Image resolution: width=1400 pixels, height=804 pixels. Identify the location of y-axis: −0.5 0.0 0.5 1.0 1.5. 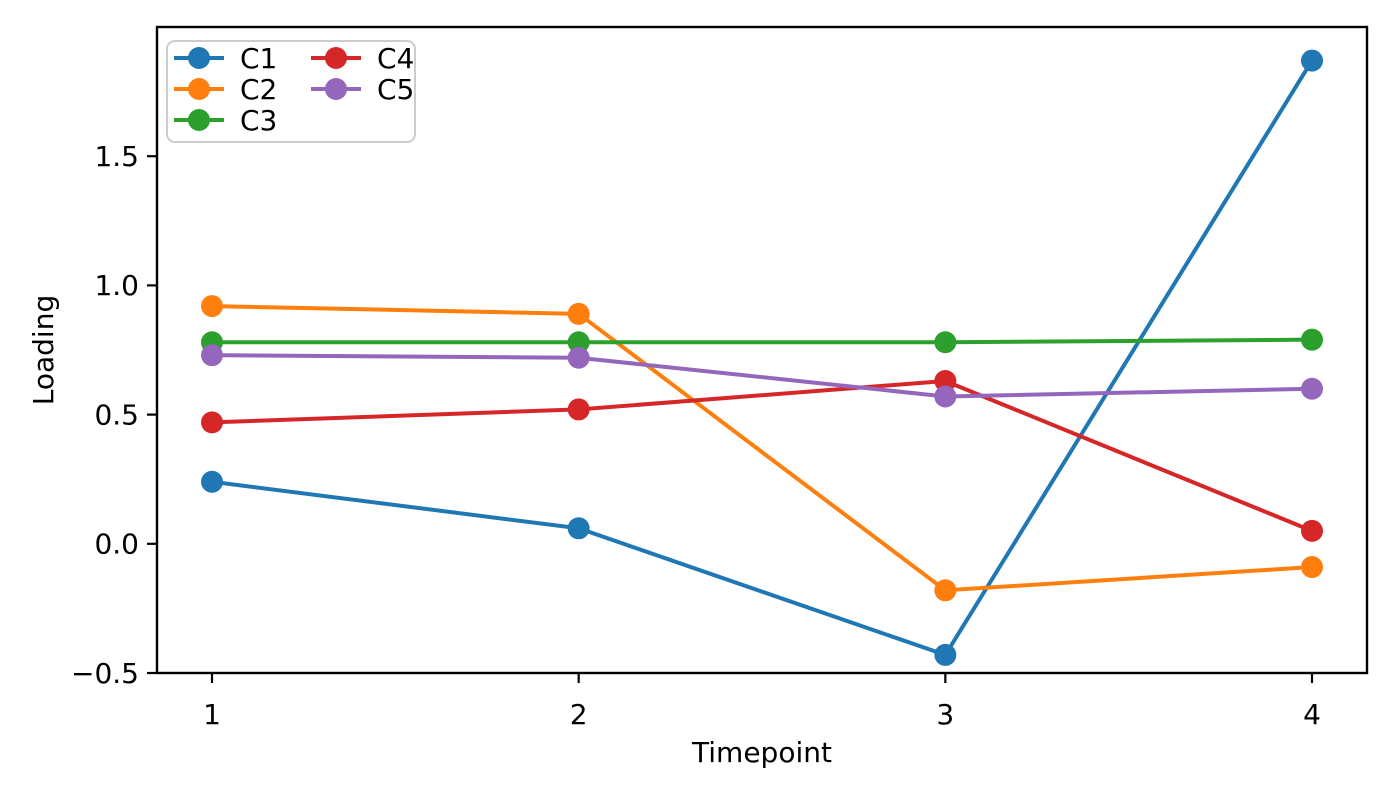
(114, 415).